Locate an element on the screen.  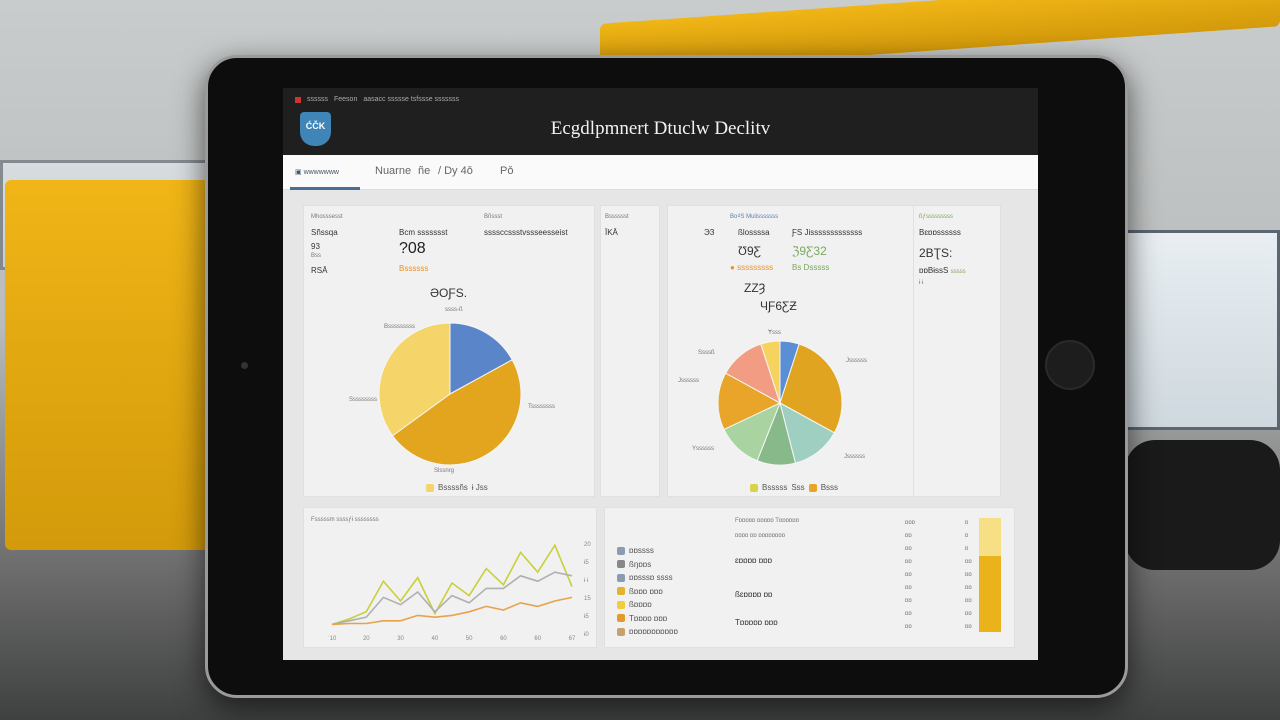
legend-label: ßŋɒɒs is located at coordinates (640, 564).